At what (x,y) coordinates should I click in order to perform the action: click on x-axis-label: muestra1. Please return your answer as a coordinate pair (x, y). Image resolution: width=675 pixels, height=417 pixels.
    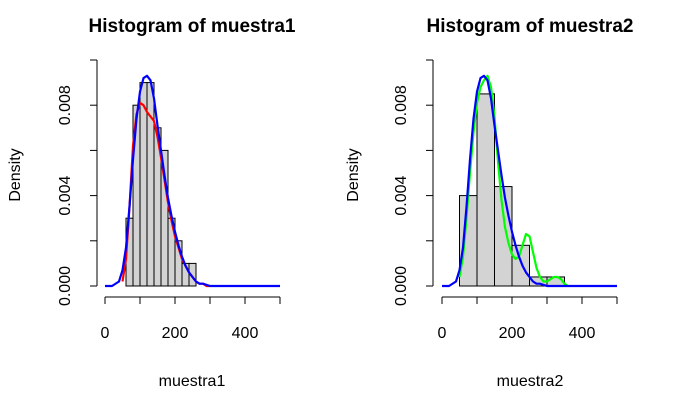
    Looking at the image, I should click on (192, 381).